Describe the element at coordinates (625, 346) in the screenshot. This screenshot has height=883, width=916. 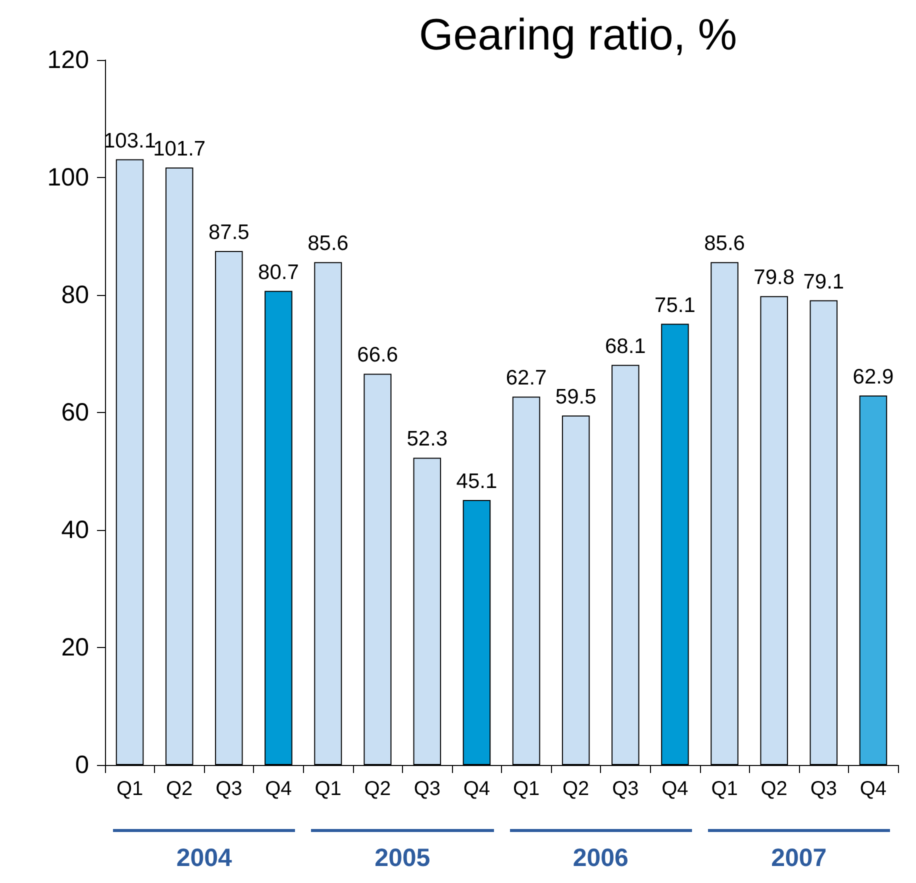
I see `data-label: 68.1` at that location.